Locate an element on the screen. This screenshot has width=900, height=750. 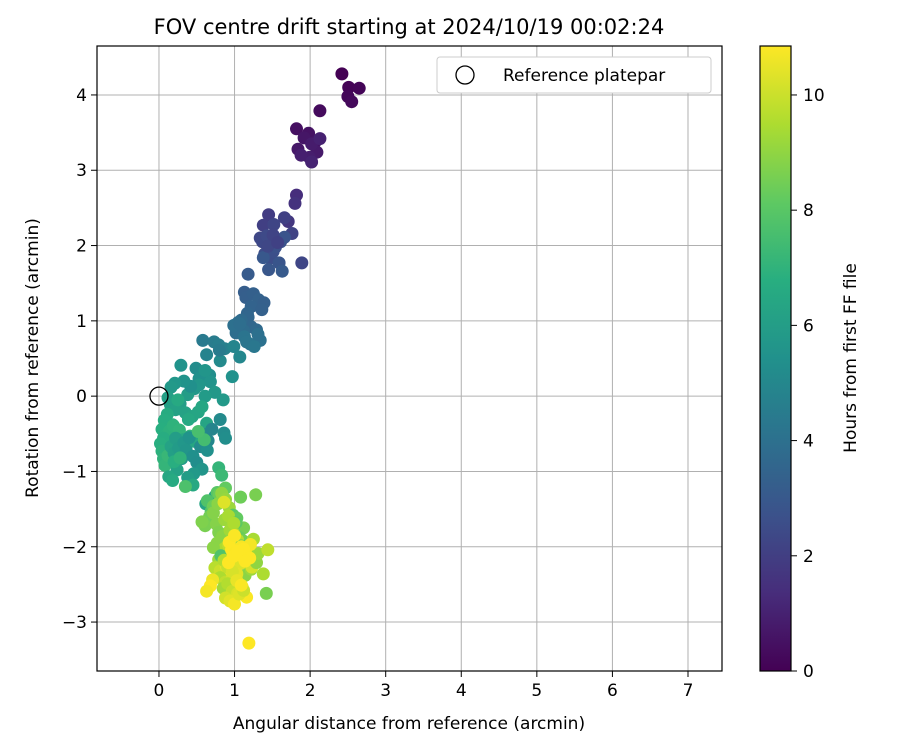
x-tick-label: 0 is located at coordinates (159, 691).